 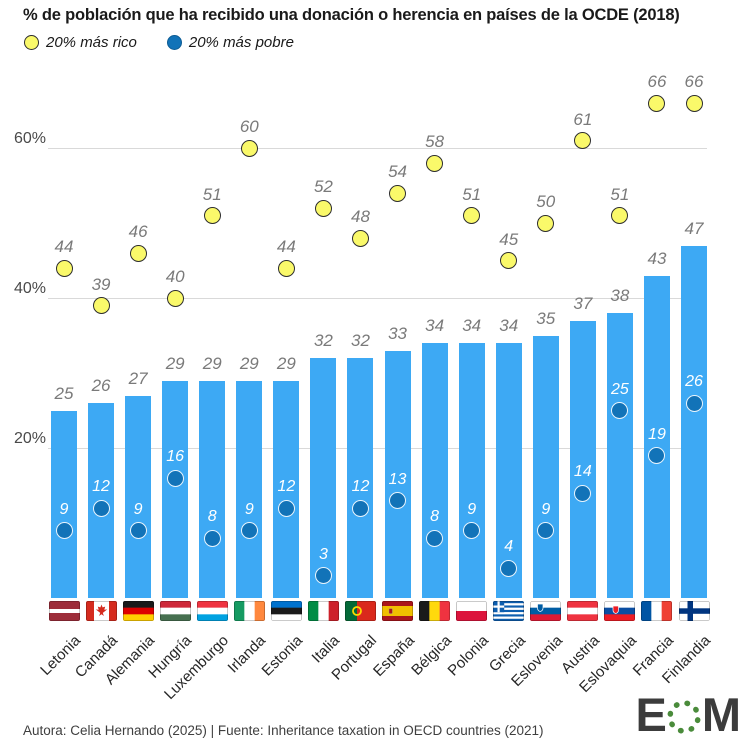 I want to click on bar-value-label: 27, so click(x=138, y=378).